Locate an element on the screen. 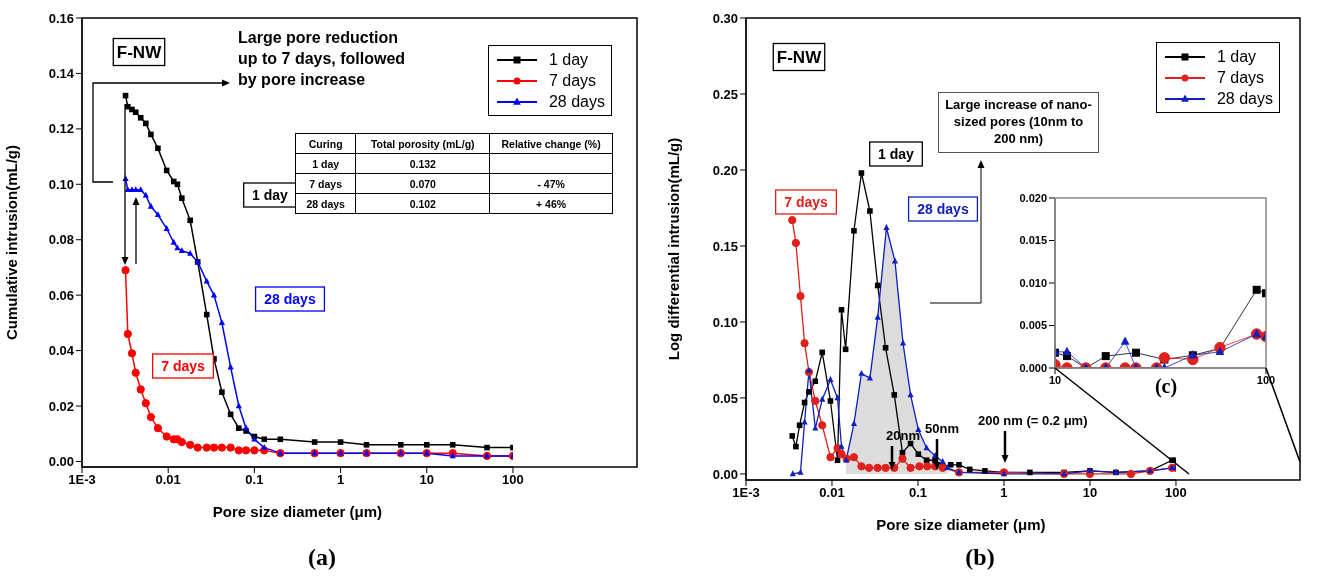 The height and width of the screenshot is (582, 1328). y-tick-label: 0.16 is located at coordinates (61, 18).